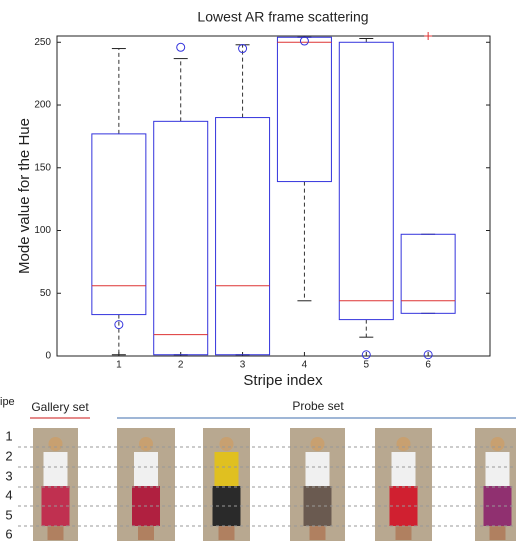 The height and width of the screenshot is (547, 516). What do you see at coordinates (42, 167) in the screenshot?
I see `y-tick-label: 150` at bounding box center [42, 167].